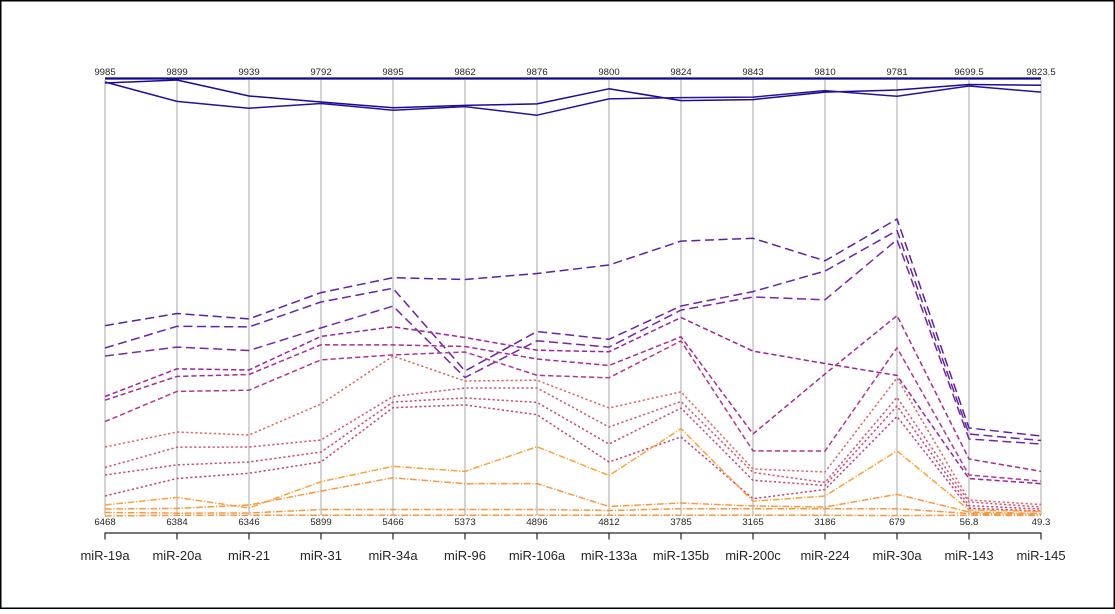  I want to click on svg-text: 9895, so click(392, 72).